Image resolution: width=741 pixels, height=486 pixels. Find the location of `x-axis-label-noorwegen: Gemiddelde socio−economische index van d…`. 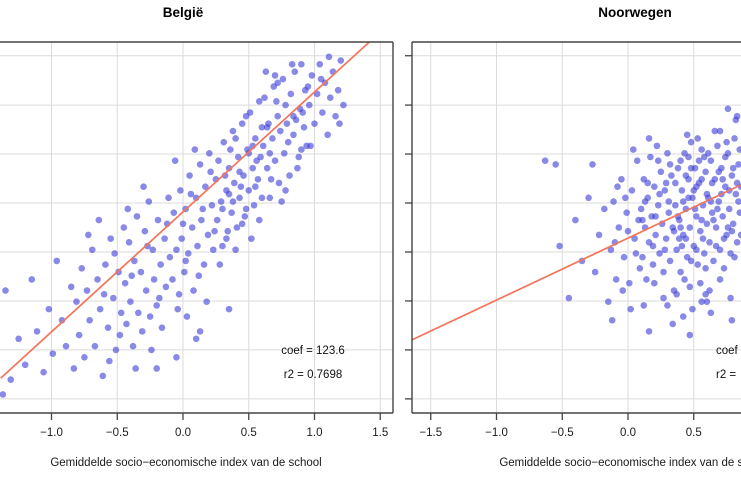

x-axis-label-noorwegen: Gemiddelde socio−economische index van d… is located at coordinates (620, 463).